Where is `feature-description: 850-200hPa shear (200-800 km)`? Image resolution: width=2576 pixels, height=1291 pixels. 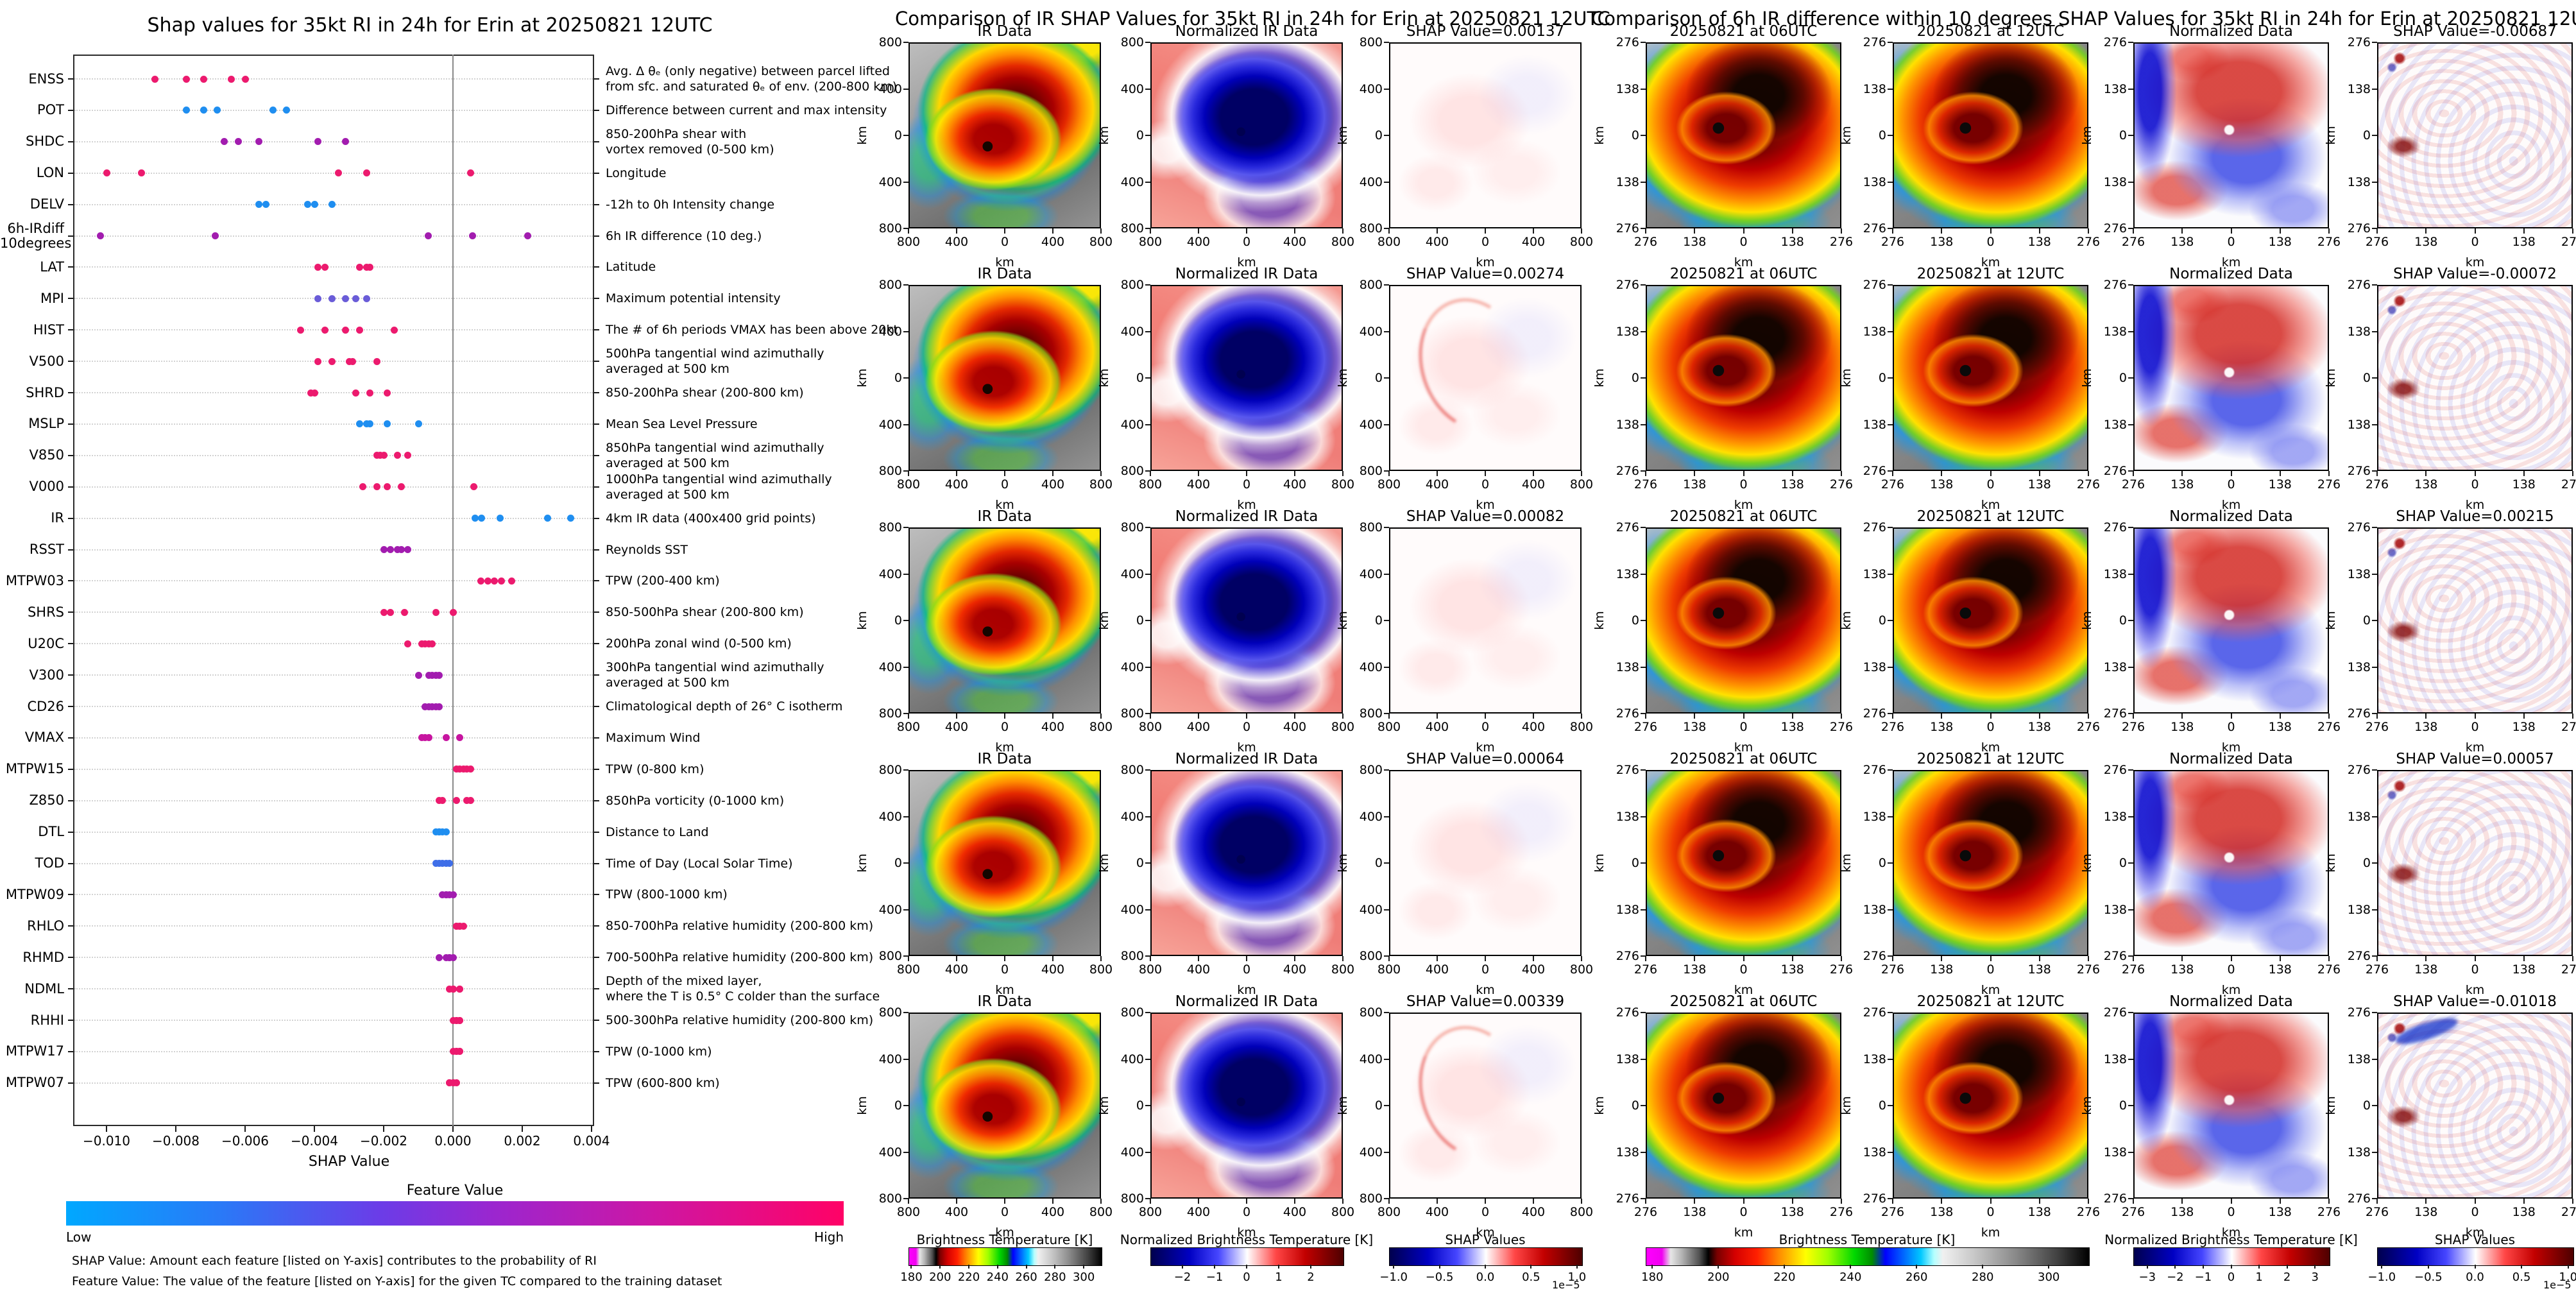
feature-description: 850-200hPa shear (200-800 km) is located at coordinates (705, 393).